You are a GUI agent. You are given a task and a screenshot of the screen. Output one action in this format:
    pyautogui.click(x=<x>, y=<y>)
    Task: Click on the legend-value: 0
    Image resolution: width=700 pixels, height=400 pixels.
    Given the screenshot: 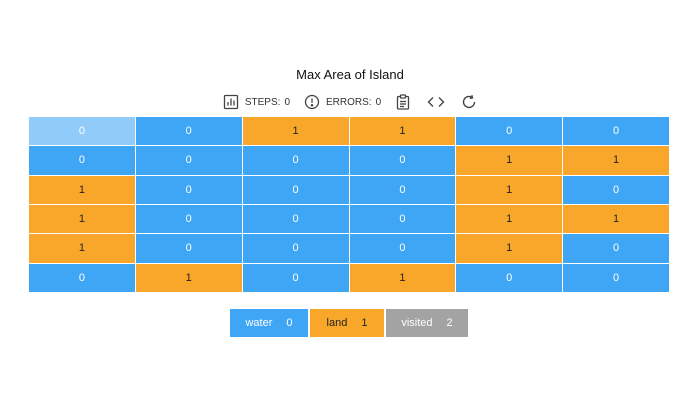 What is the action you would take?
    pyautogui.click(x=289, y=323)
    